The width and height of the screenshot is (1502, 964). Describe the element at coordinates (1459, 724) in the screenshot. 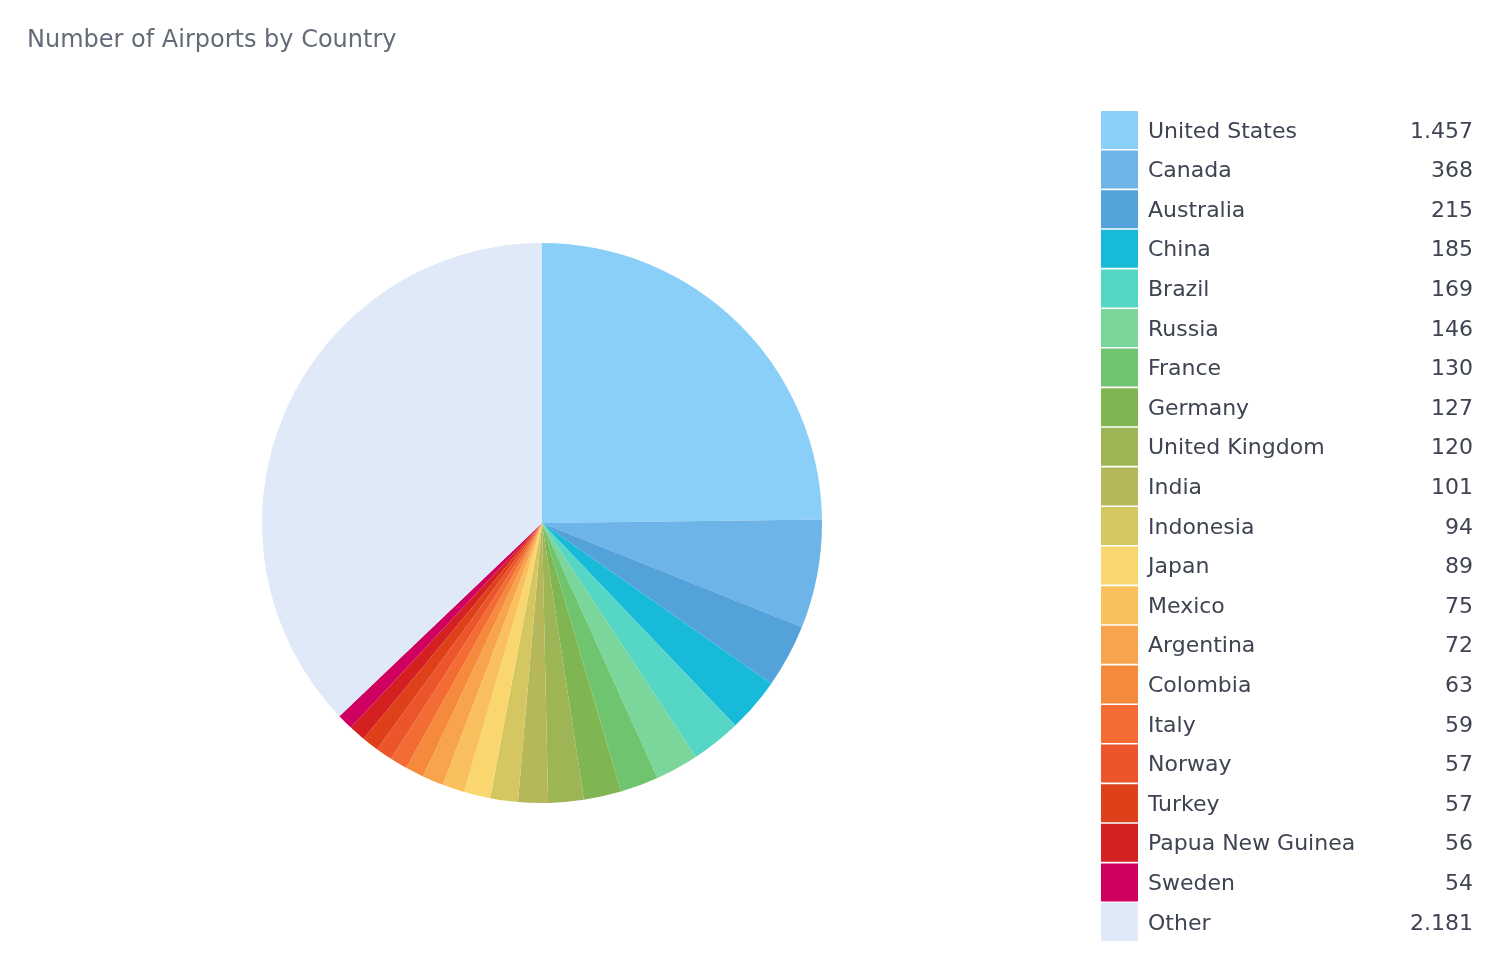

I see `data-label: 59` at that location.